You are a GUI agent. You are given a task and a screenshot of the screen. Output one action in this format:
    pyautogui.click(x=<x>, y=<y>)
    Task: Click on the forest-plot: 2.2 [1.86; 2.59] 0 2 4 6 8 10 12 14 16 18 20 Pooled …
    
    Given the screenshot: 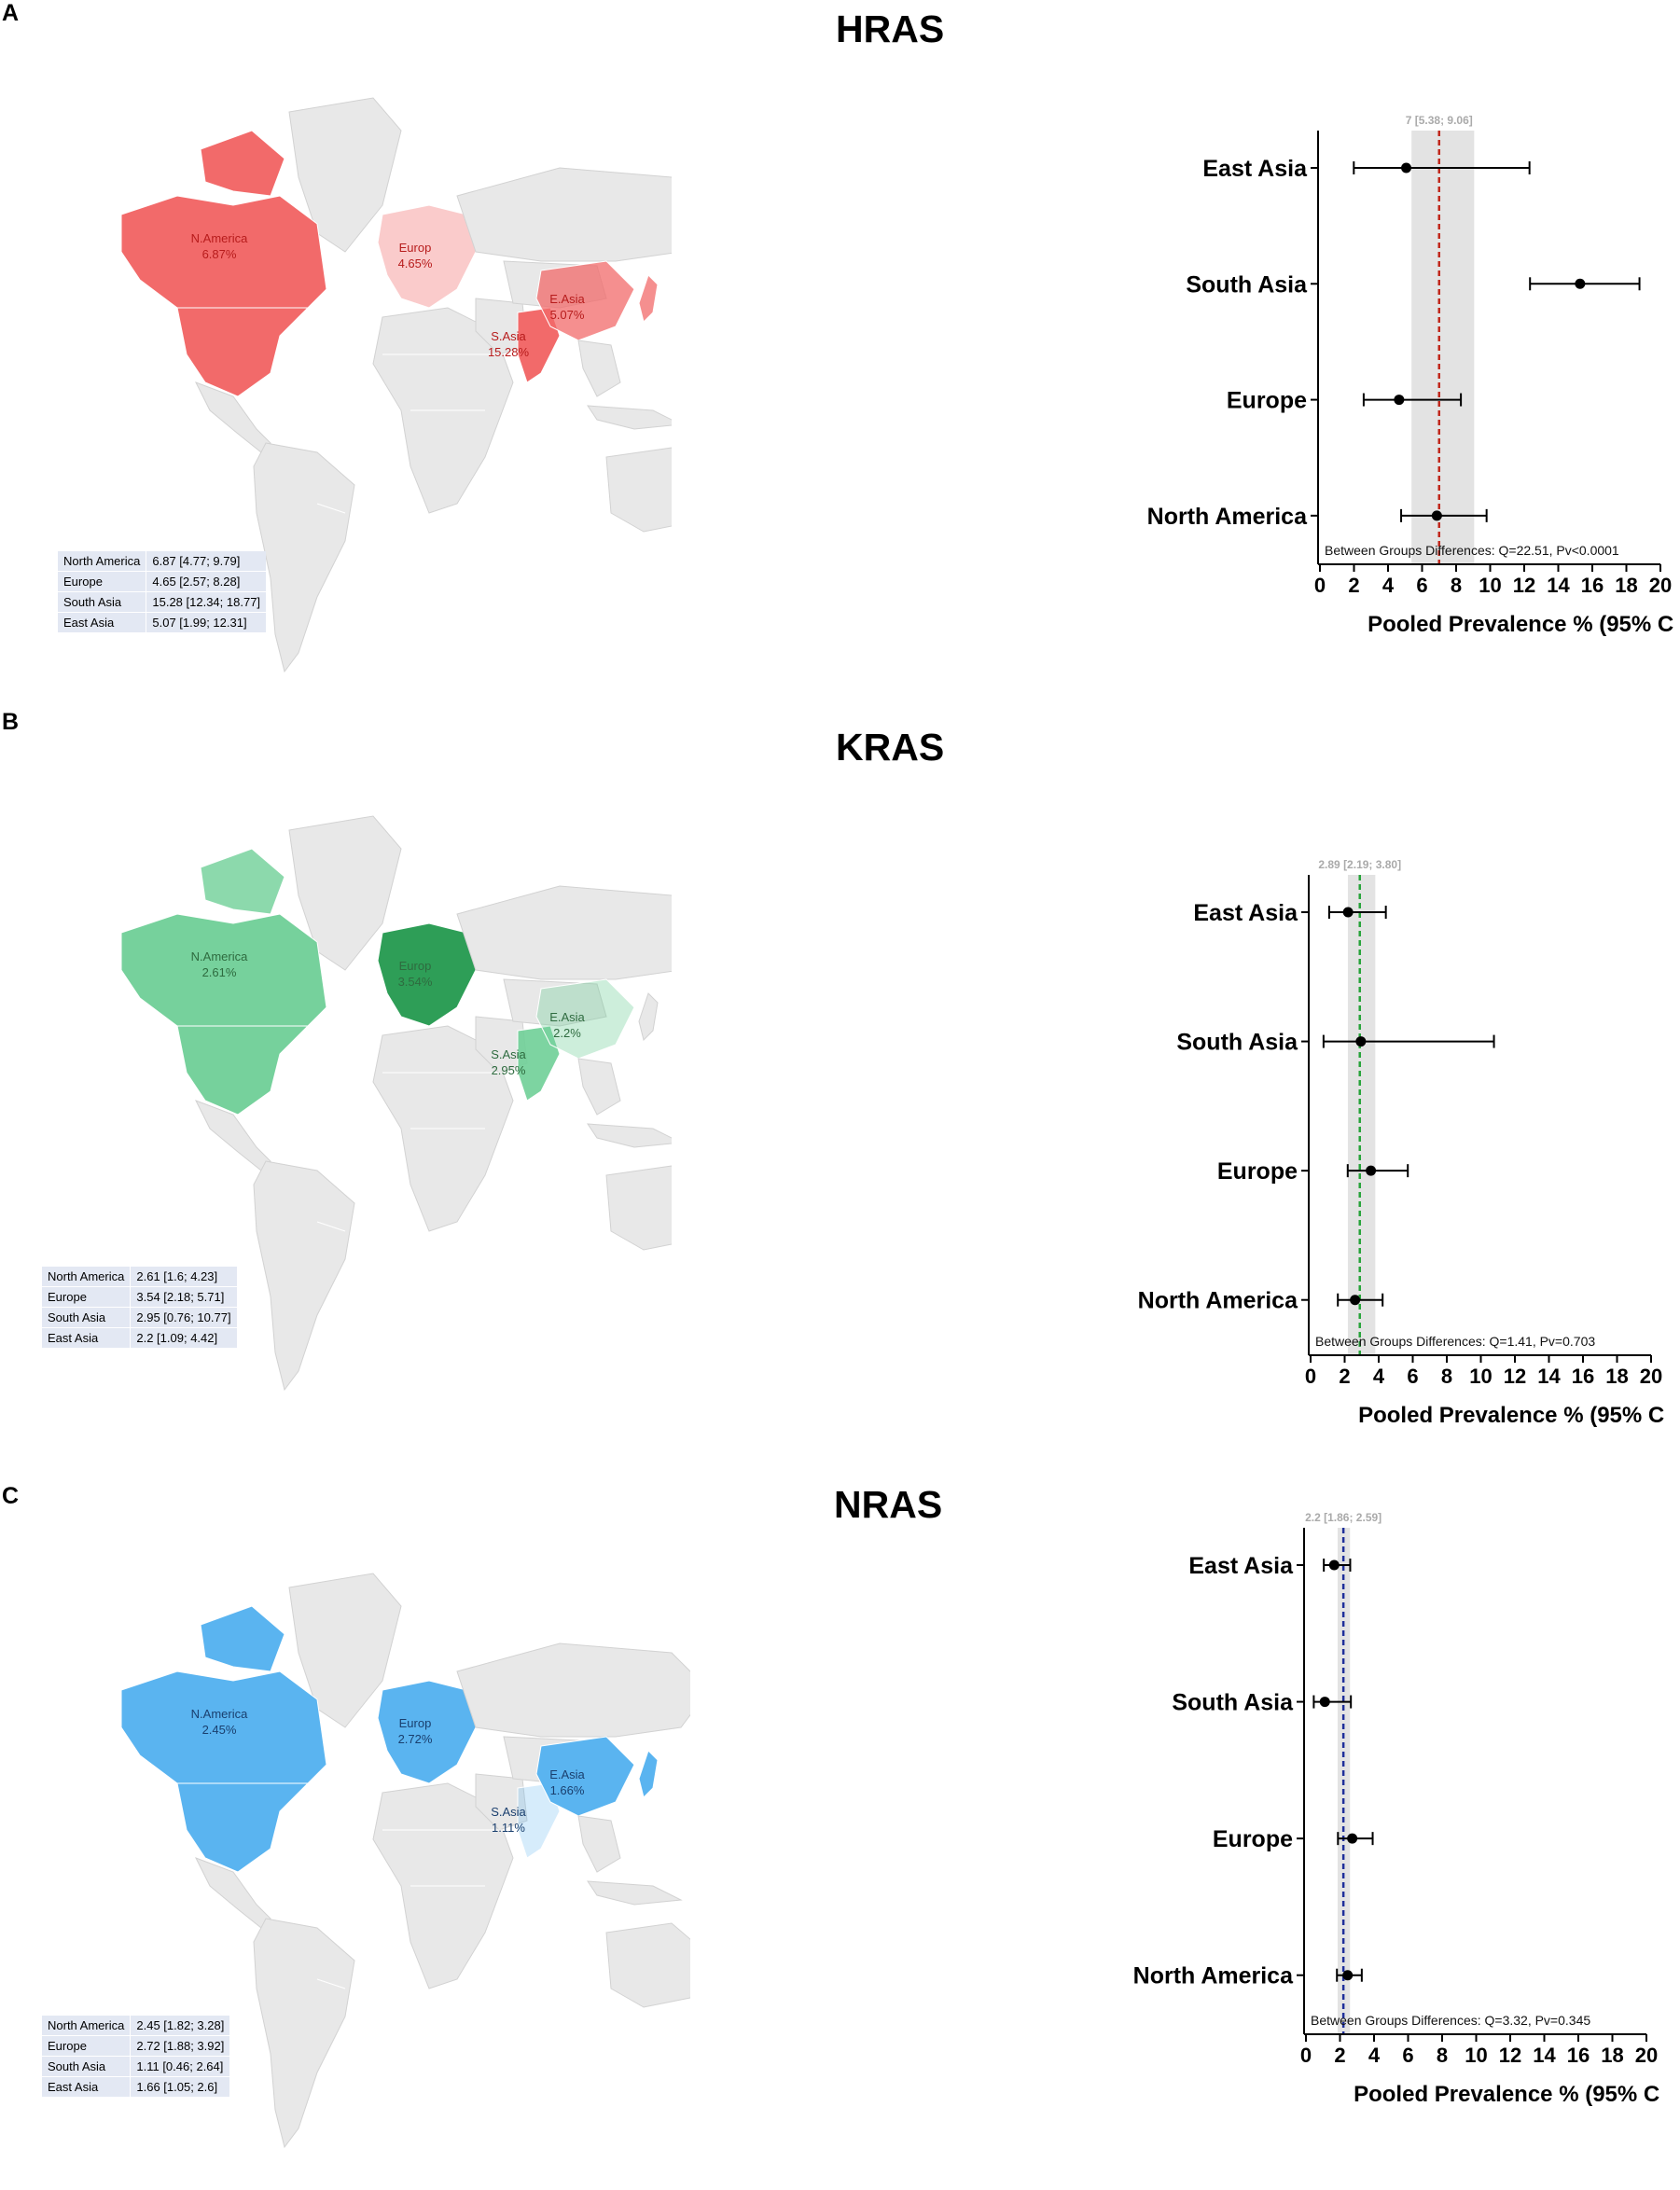 What is the action you would take?
    pyautogui.click(x=1396, y=1809)
    